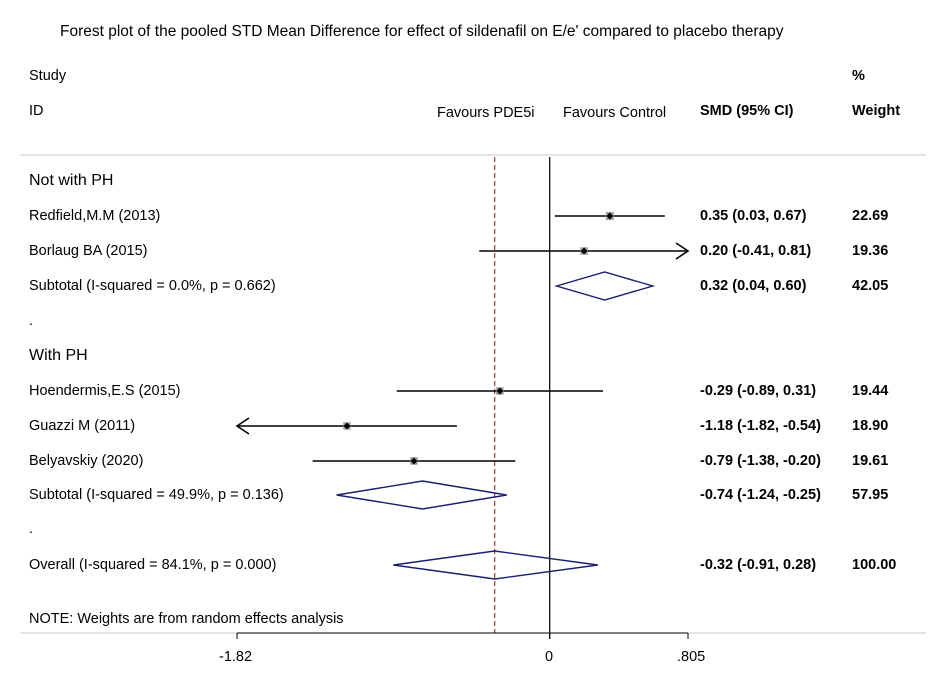  Describe the element at coordinates (870, 286) in the screenshot. I see `weight-value: 42.05` at that location.